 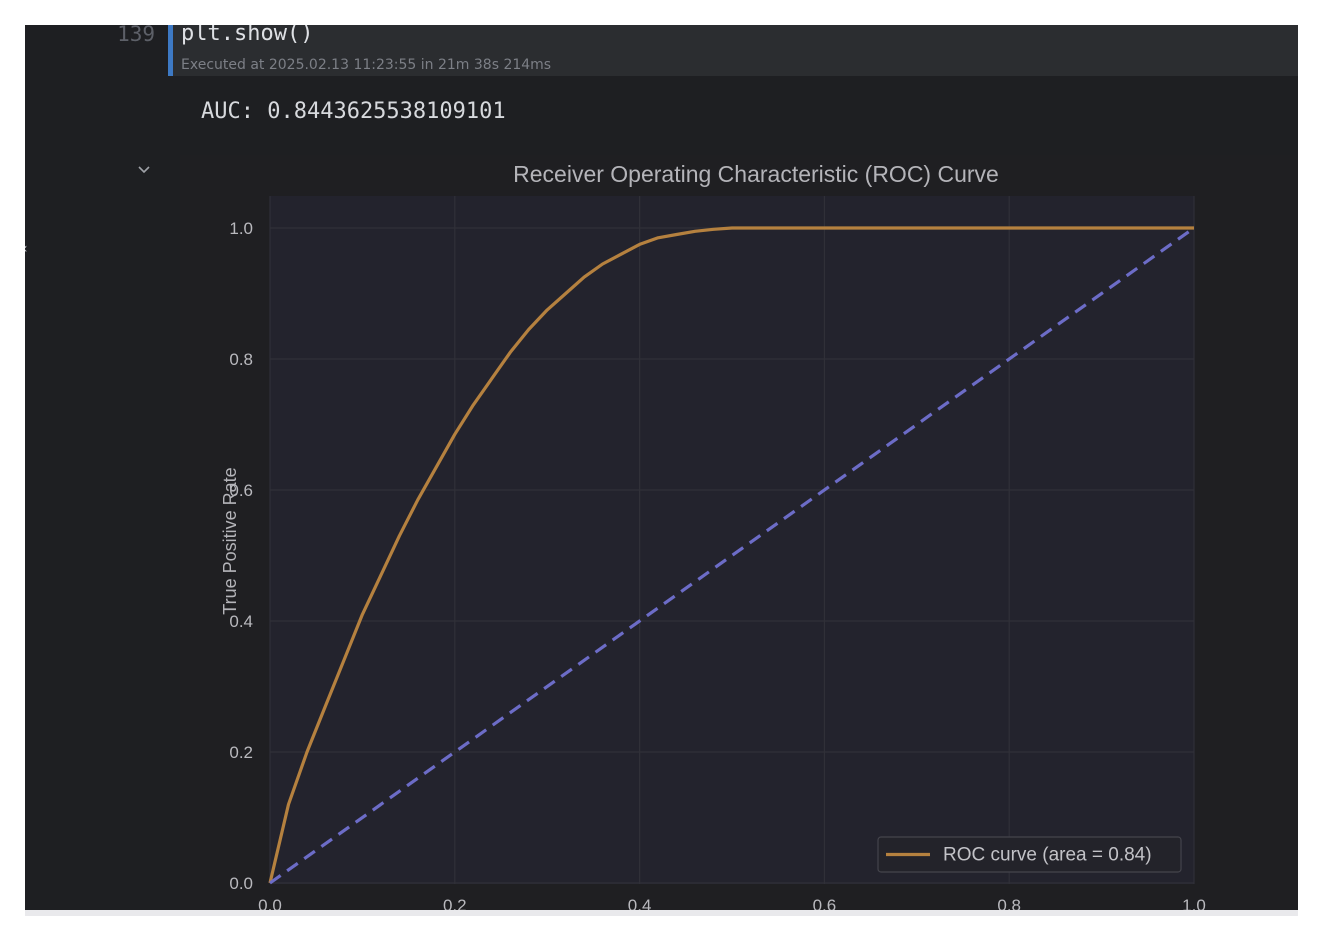 I want to click on x-tick-label: 0.2, so click(x=455, y=903).